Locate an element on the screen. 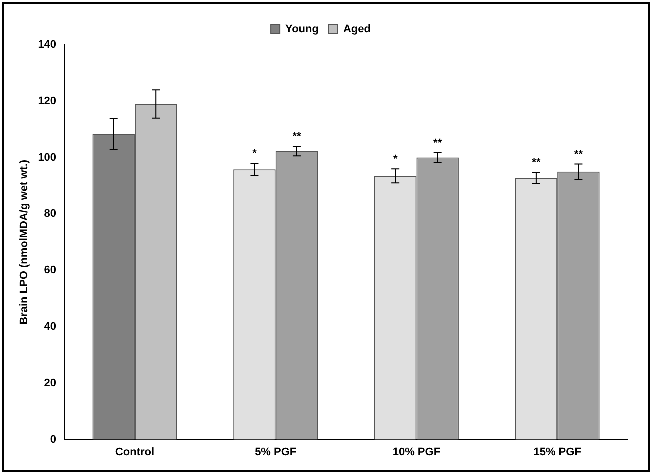 The width and height of the screenshot is (652, 474). x-tick-label: 10% PGF is located at coordinates (416, 452).